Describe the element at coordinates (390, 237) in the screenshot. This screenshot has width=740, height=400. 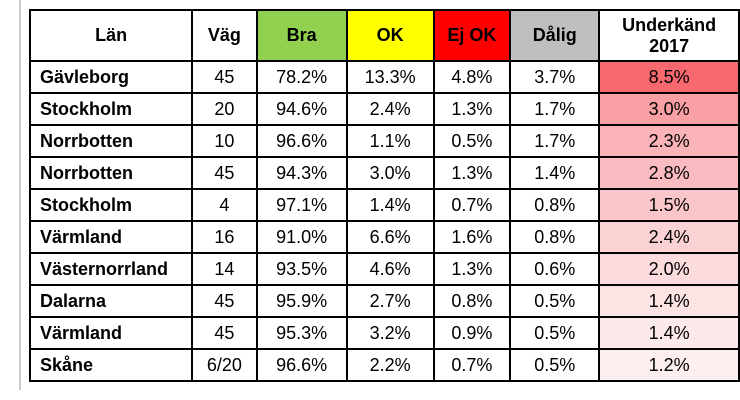
I see `cell-ok: 6.6%` at that location.